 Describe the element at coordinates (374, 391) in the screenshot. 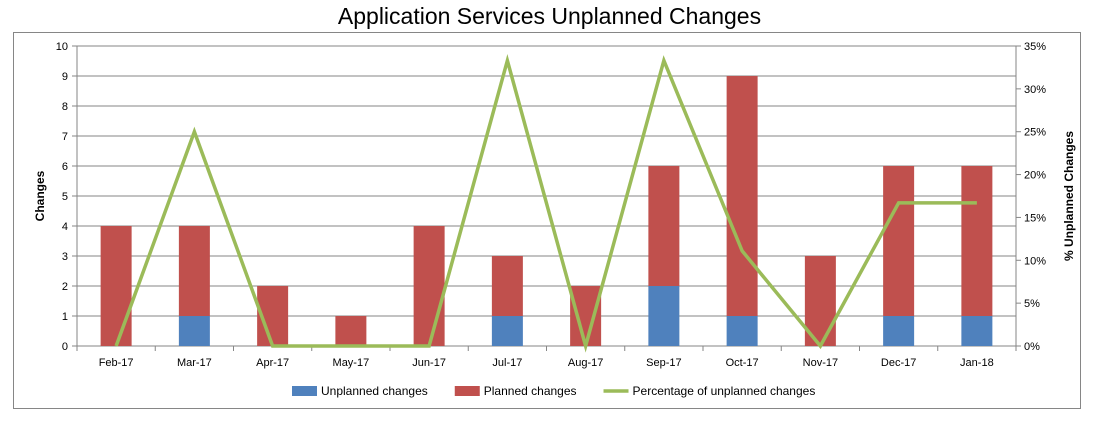

I see `legend-label: Unplanned changes` at that location.